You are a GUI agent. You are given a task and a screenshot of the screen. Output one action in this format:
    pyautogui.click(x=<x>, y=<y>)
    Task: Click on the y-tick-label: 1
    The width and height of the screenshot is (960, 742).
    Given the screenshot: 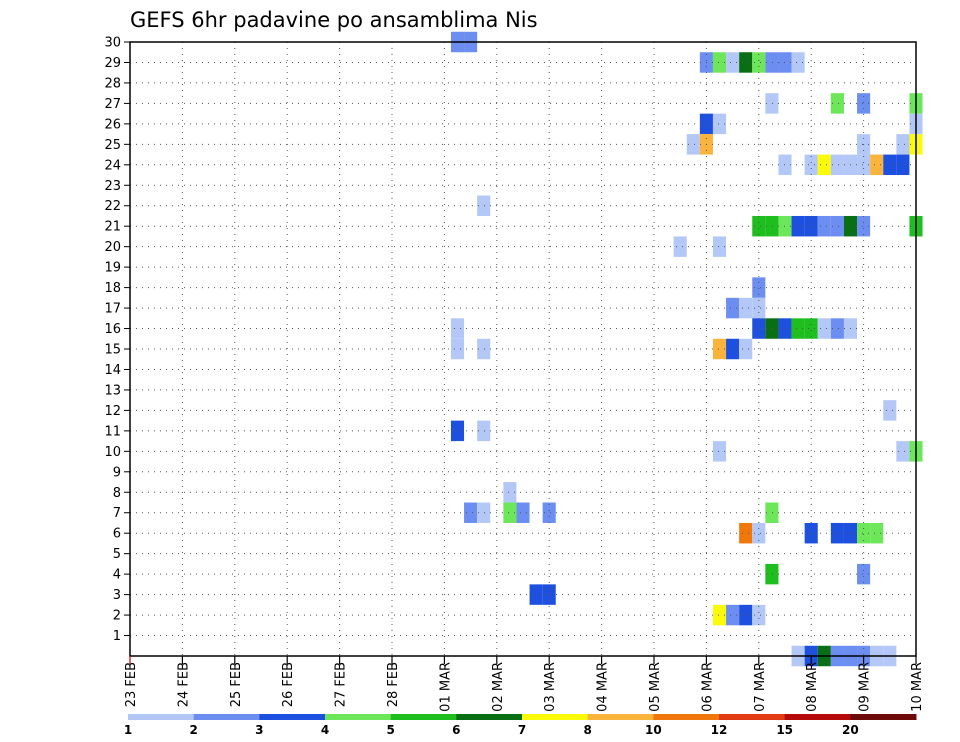 What is the action you would take?
    pyautogui.click(x=117, y=636)
    